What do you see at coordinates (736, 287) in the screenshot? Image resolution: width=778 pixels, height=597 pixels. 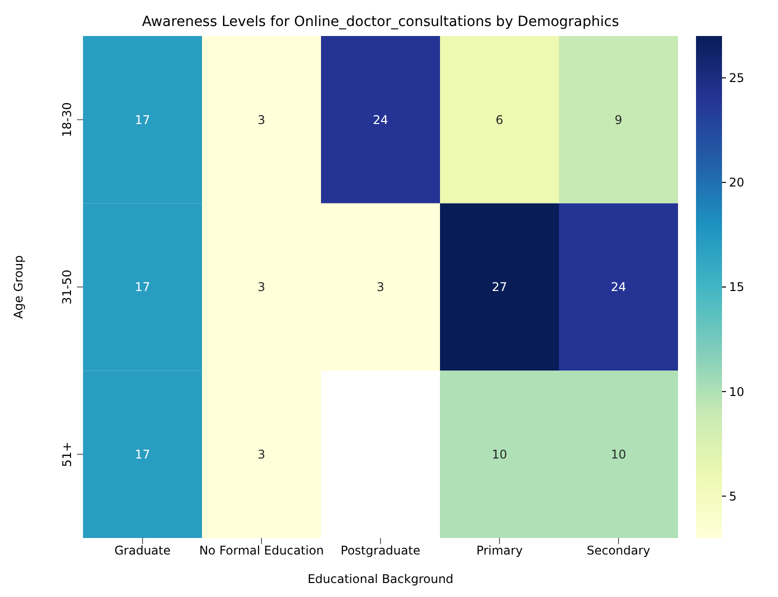 I see `color-bar-label: 15` at bounding box center [736, 287].